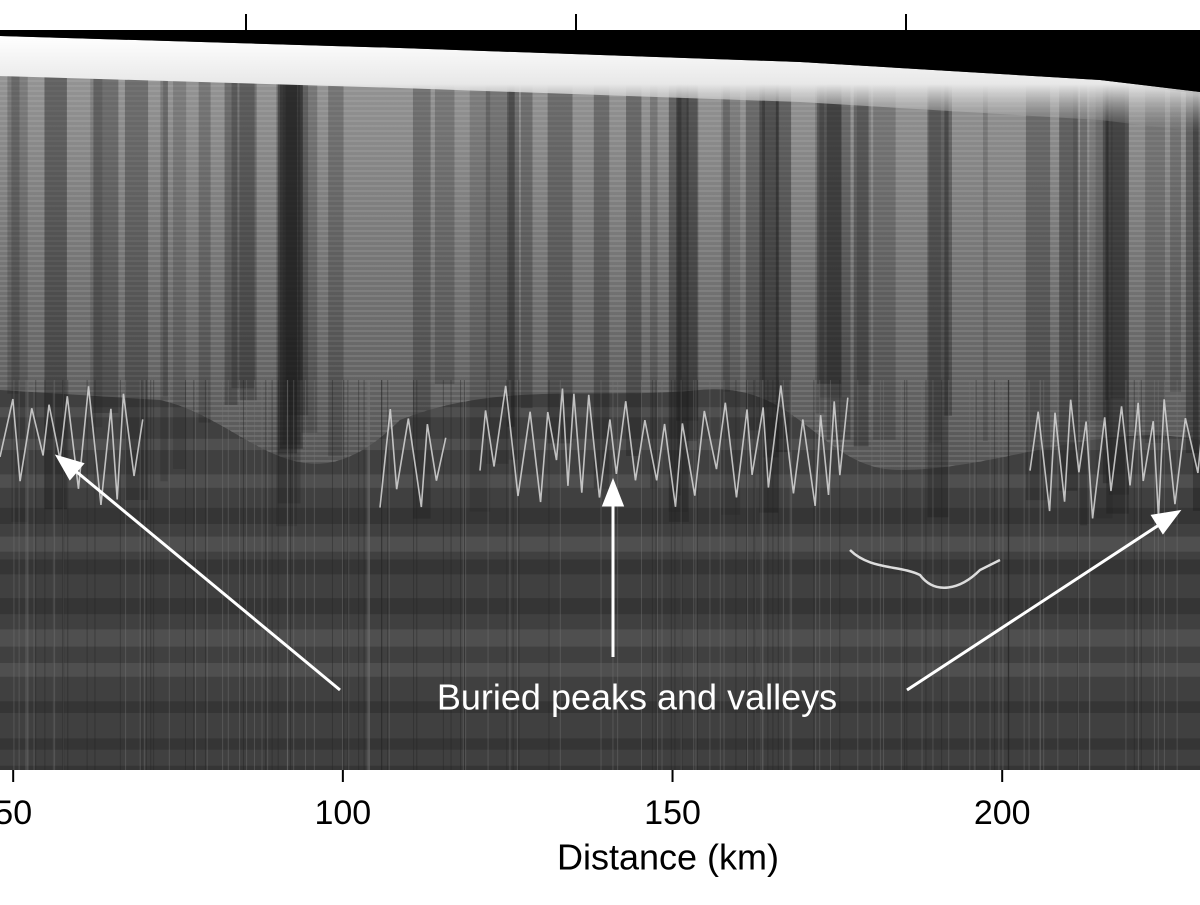 The width and height of the screenshot is (1200, 905). I want to click on x-axis-label: Distance (km), so click(668, 857).